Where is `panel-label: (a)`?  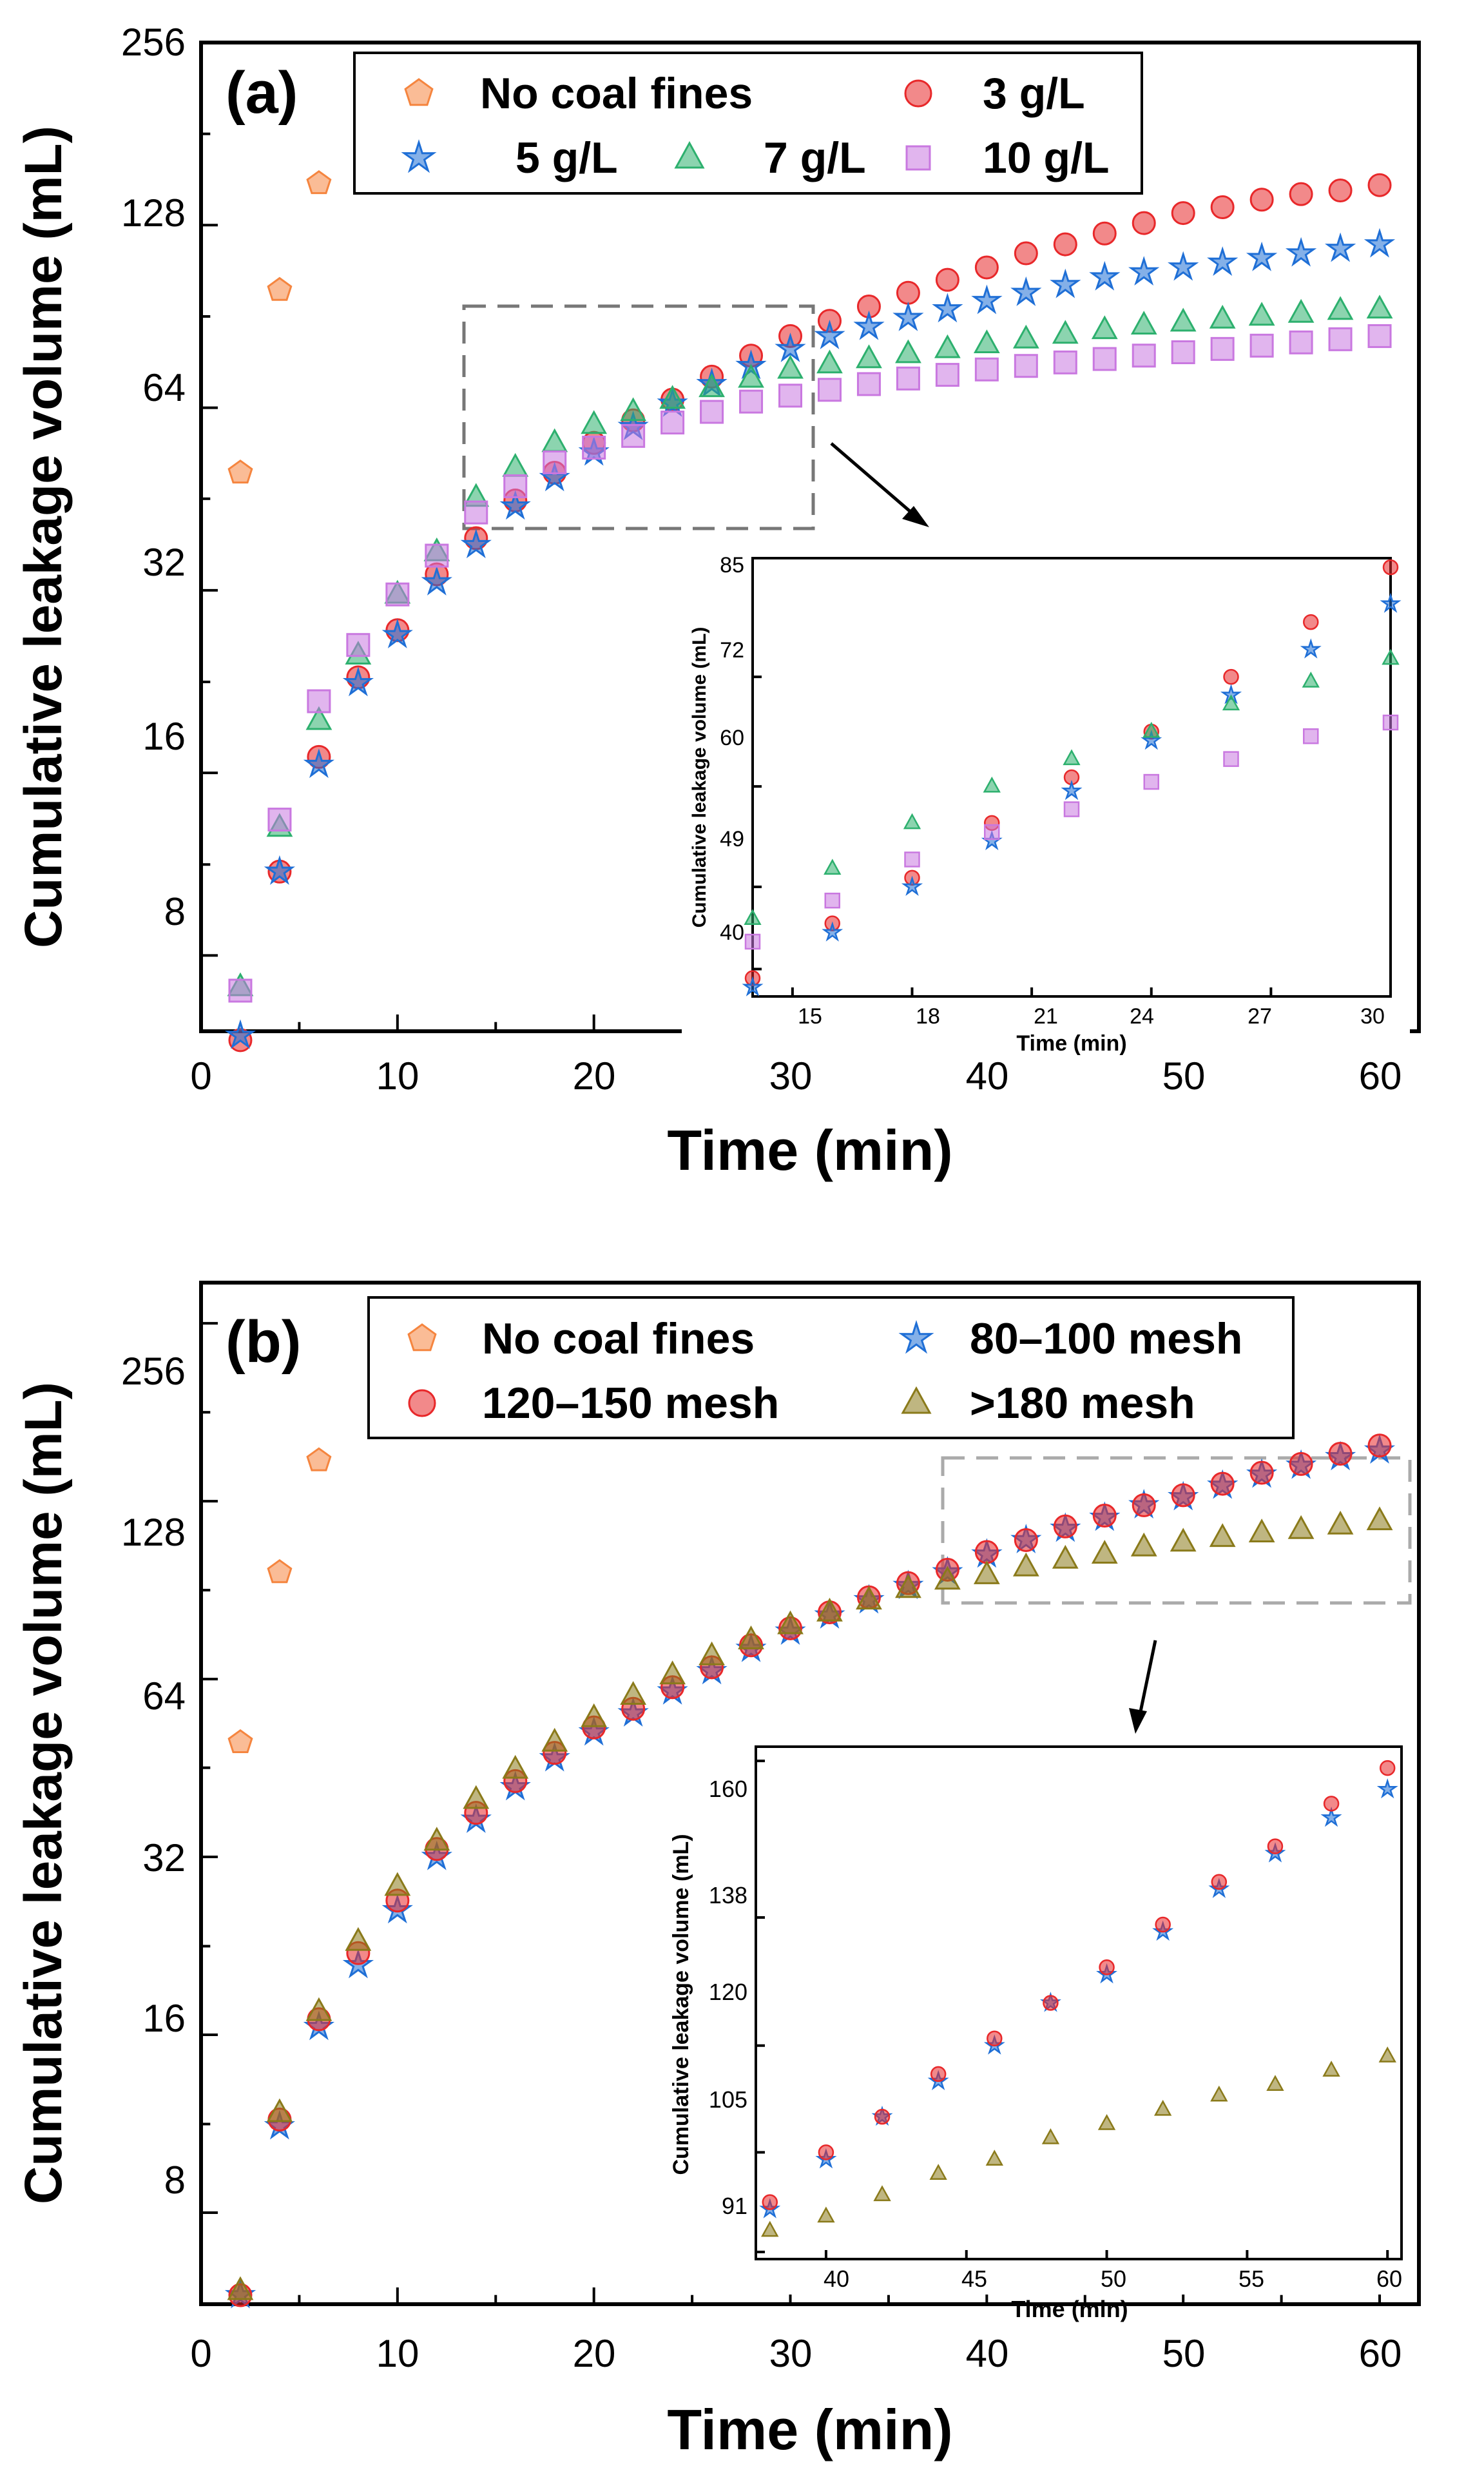
panel-label: (a) is located at coordinates (262, 93).